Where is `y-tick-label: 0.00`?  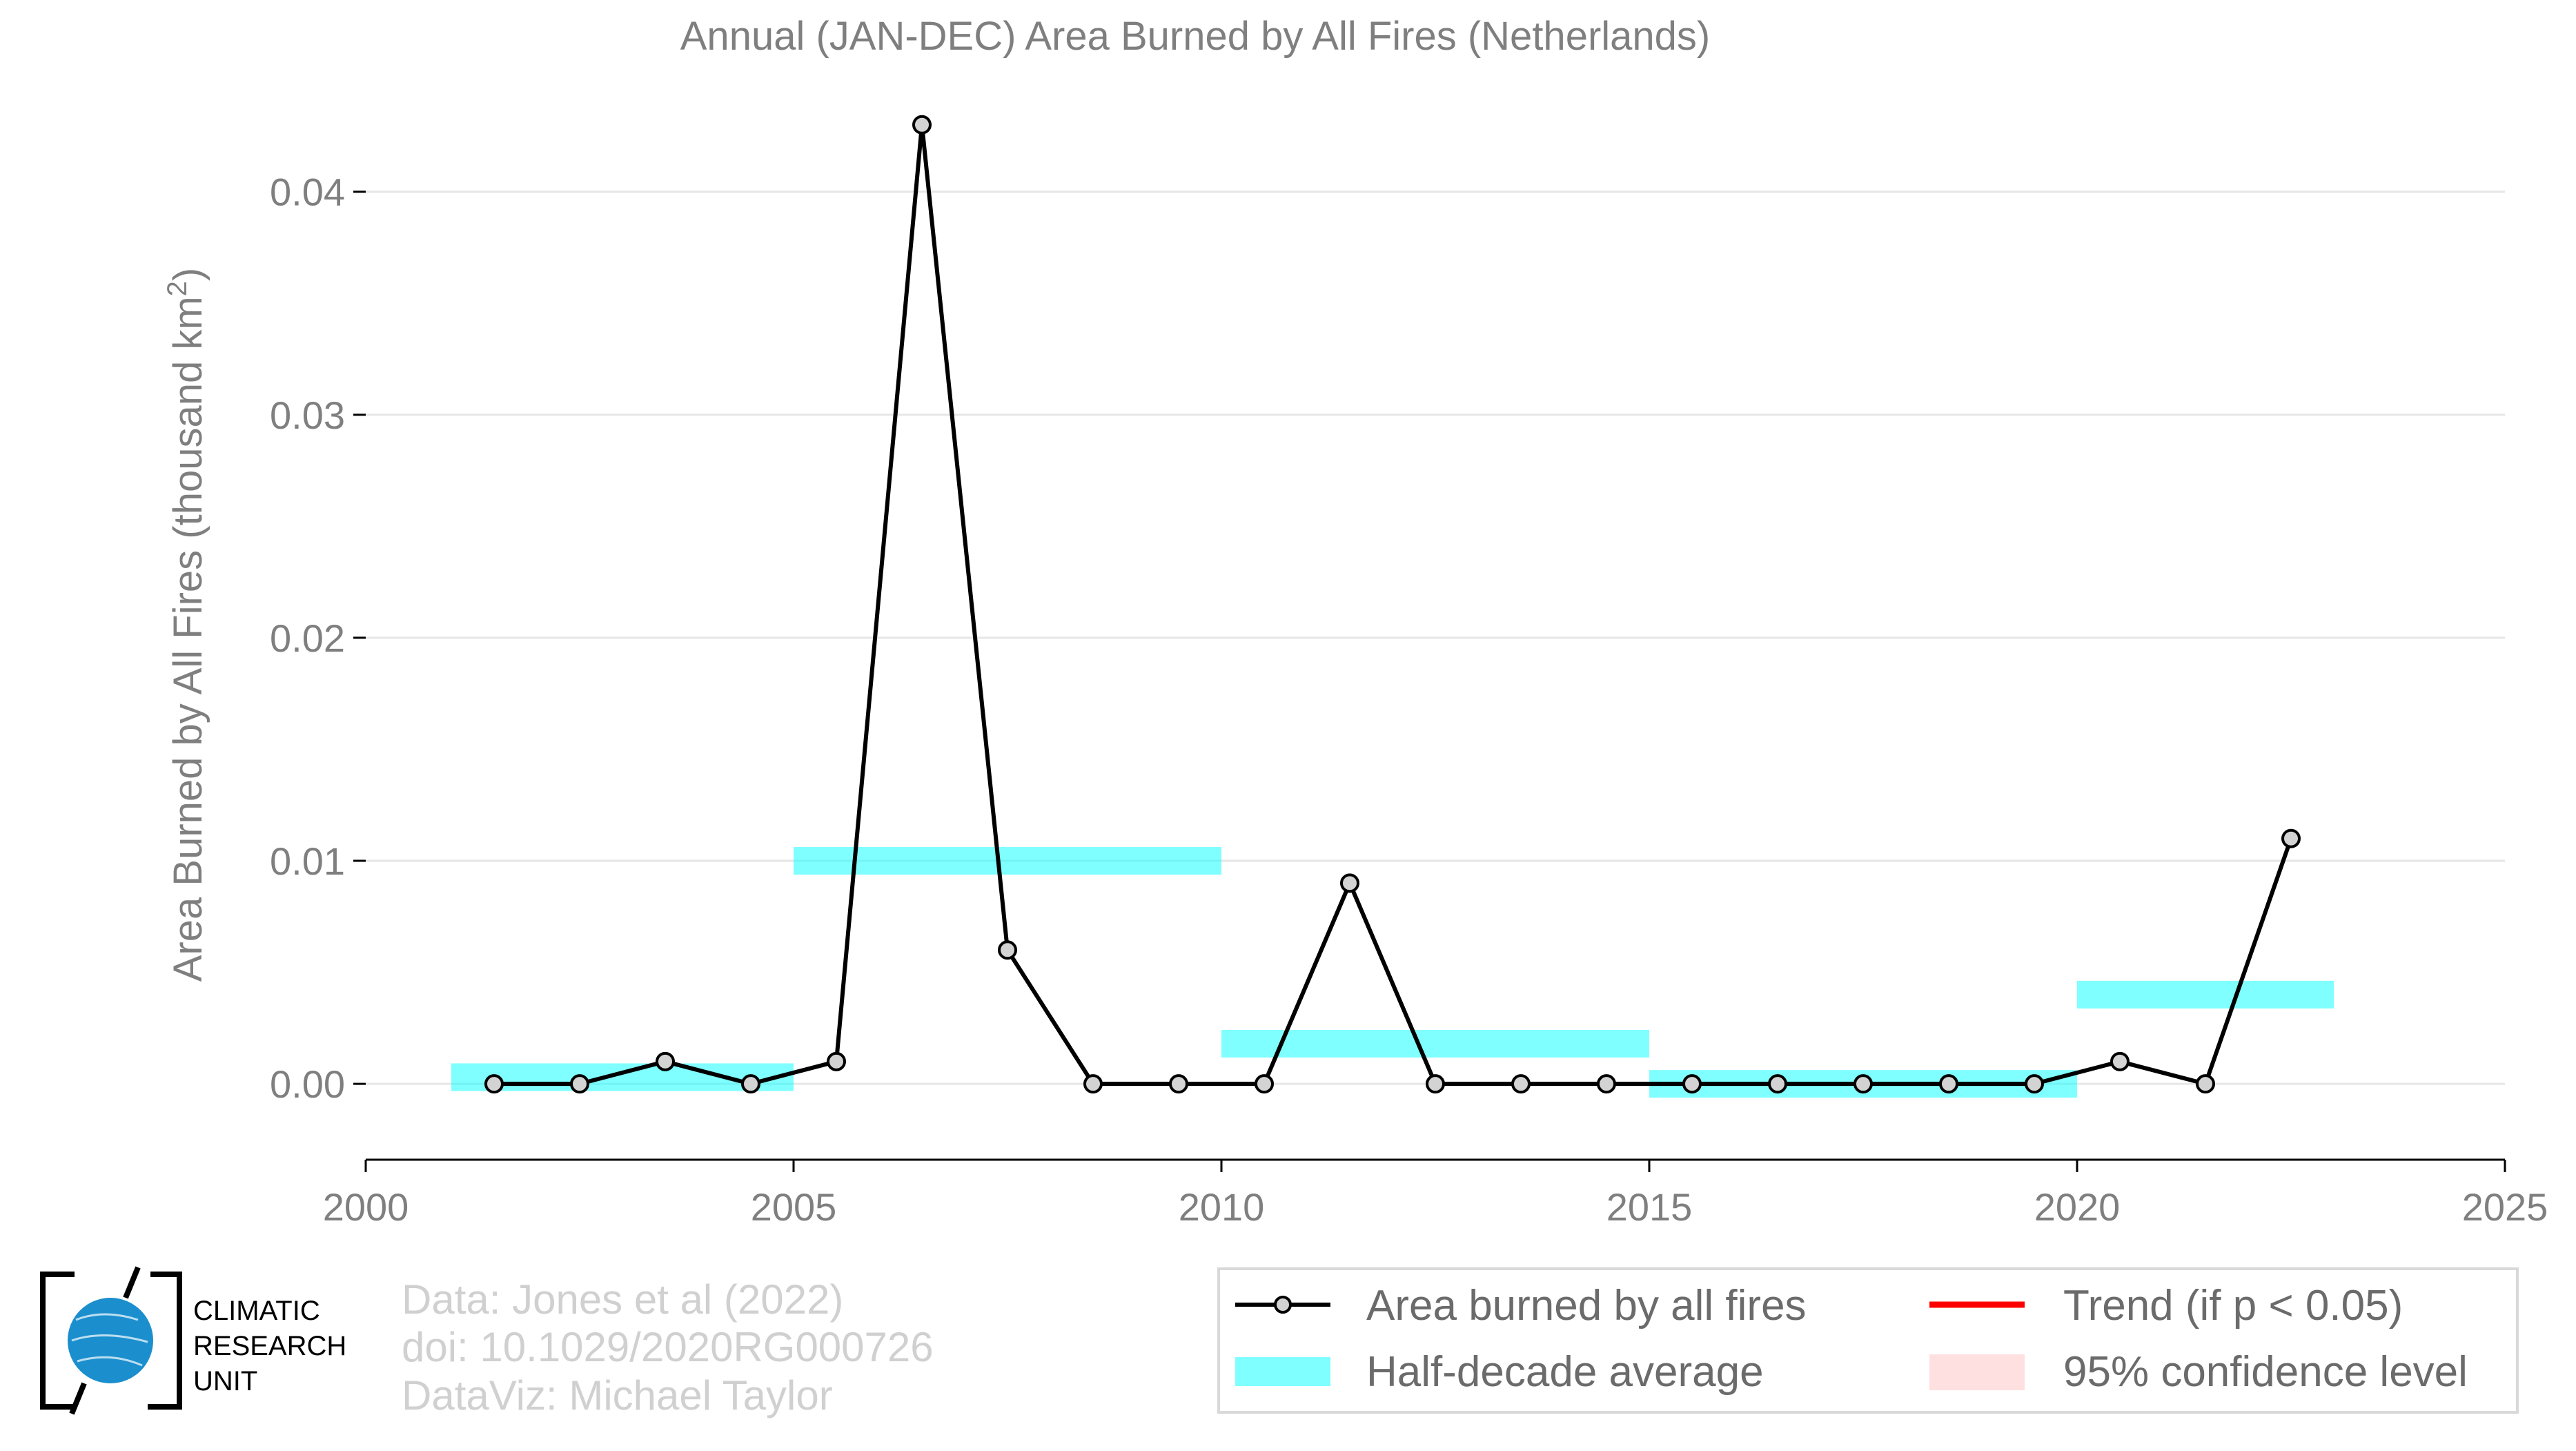 y-tick-label: 0.00 is located at coordinates (307, 1084).